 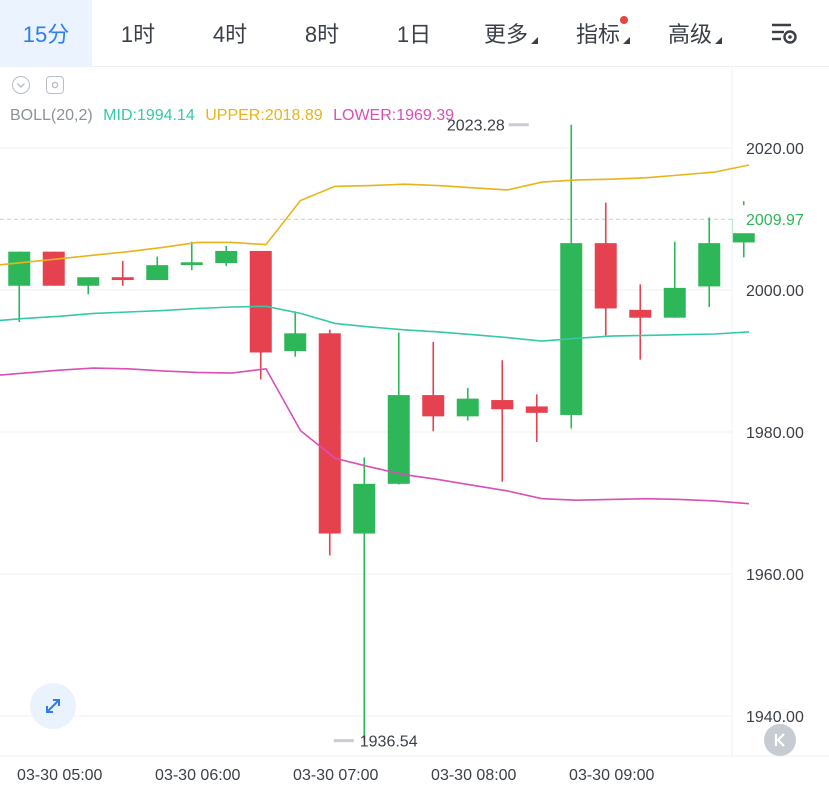 I want to click on tab-label: 高级, so click(x=689, y=34).